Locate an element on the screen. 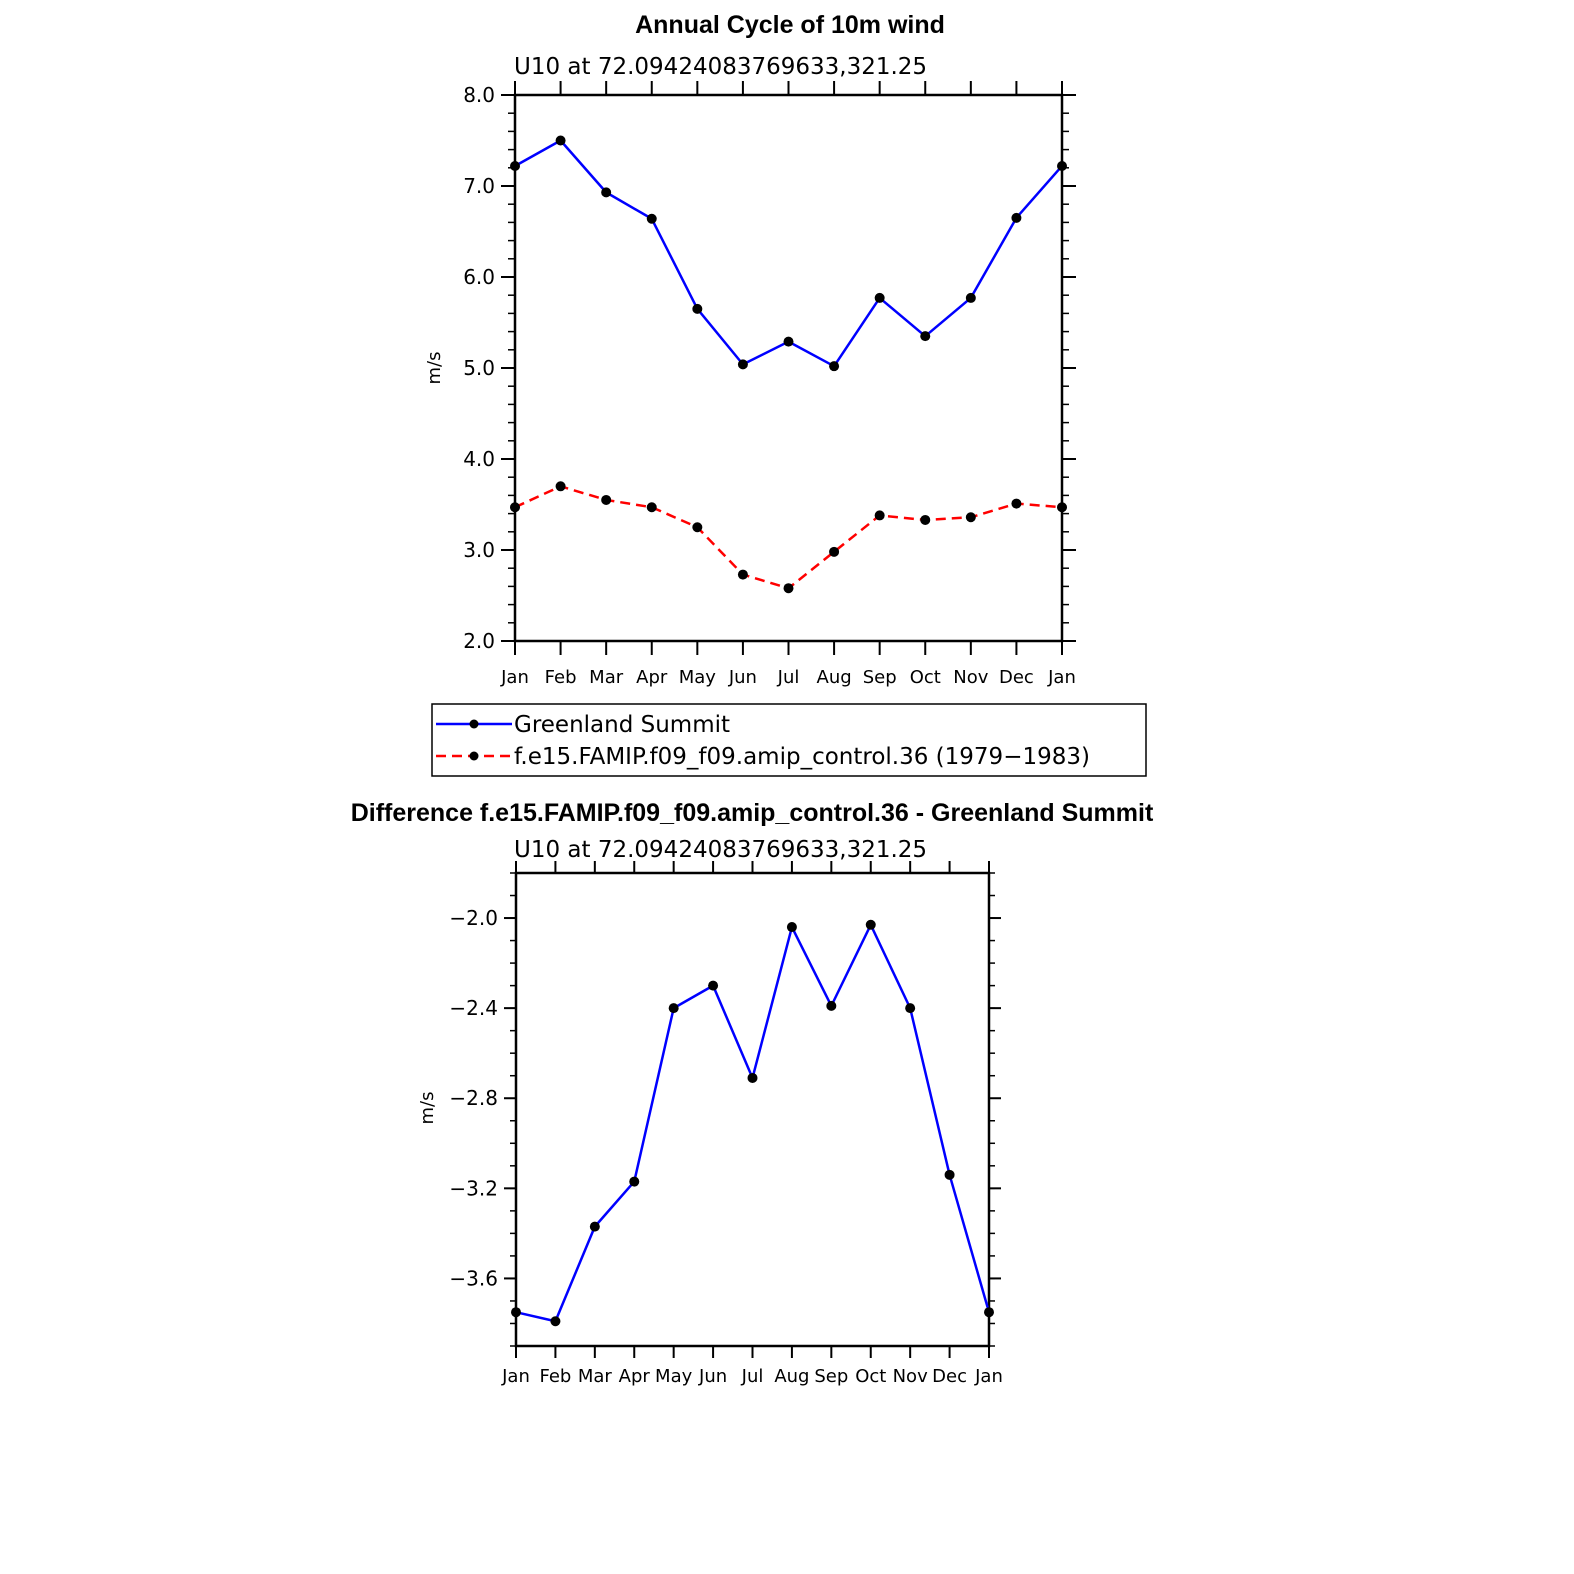 This screenshot has width=1574, height=1574. y-tick-label: −3.2 is located at coordinates (473, 1188).